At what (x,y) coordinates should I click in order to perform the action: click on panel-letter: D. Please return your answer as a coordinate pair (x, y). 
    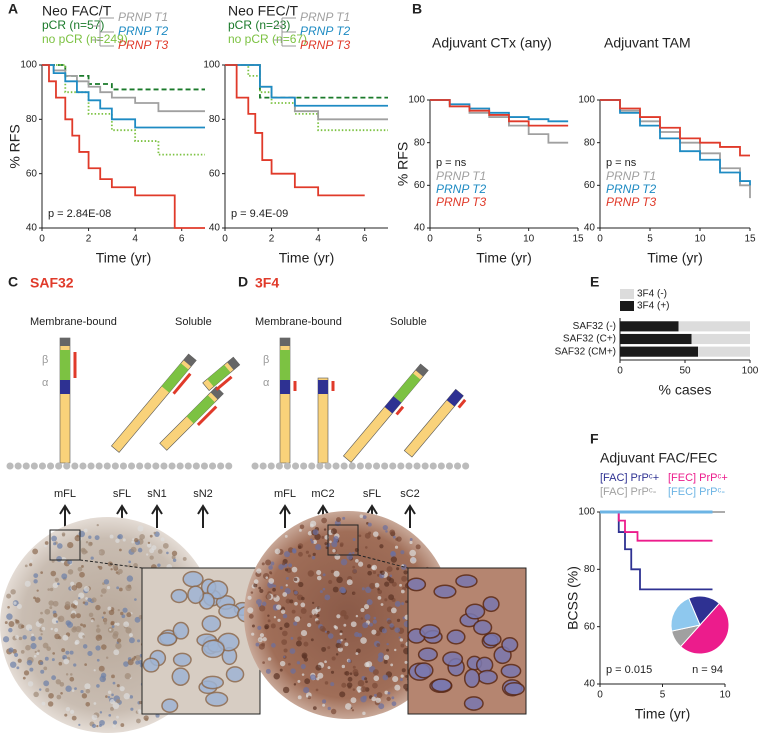
    Looking at the image, I should click on (243, 282).